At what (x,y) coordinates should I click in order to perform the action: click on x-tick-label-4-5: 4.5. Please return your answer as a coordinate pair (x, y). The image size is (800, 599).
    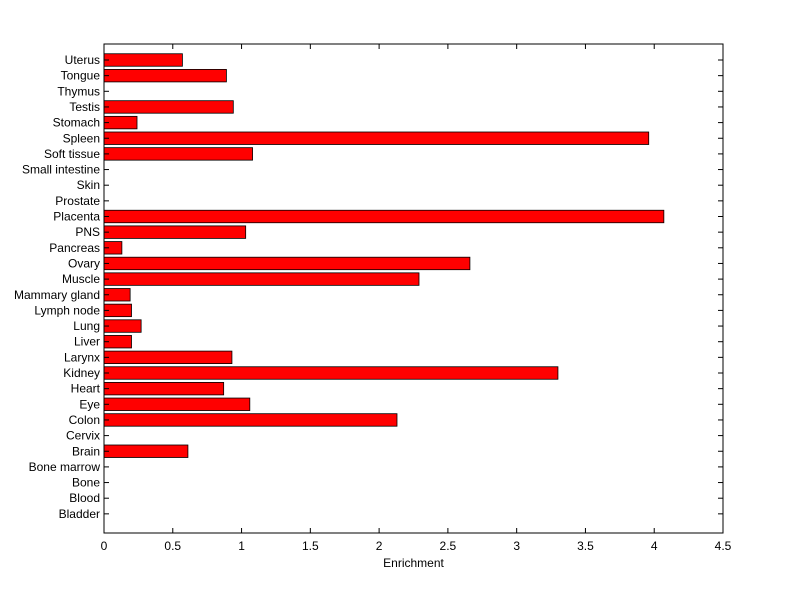
    Looking at the image, I should click on (723, 546).